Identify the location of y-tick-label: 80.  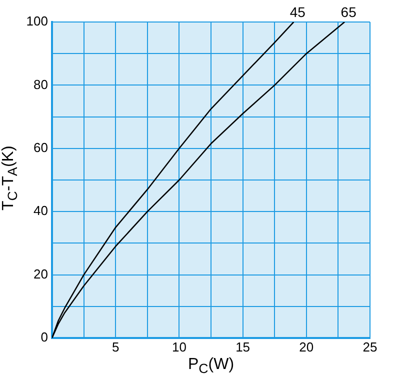
(41, 84).